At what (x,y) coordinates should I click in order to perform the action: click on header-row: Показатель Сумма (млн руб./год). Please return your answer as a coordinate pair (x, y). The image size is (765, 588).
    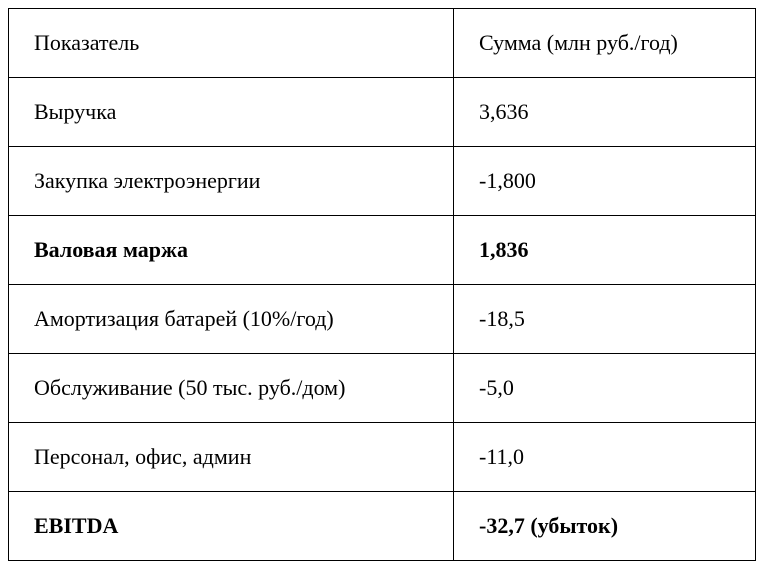
    Looking at the image, I should click on (382, 43).